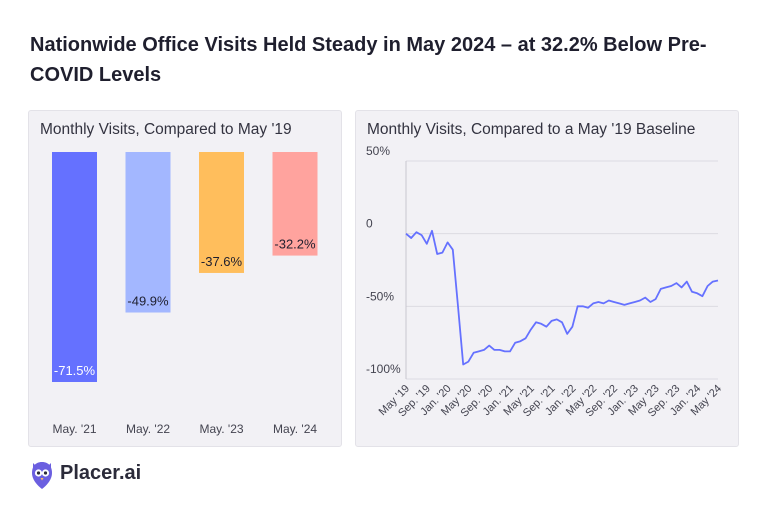 The width and height of the screenshot is (780, 506). I want to click on y-tick-label-3: -50%, so click(380, 296).